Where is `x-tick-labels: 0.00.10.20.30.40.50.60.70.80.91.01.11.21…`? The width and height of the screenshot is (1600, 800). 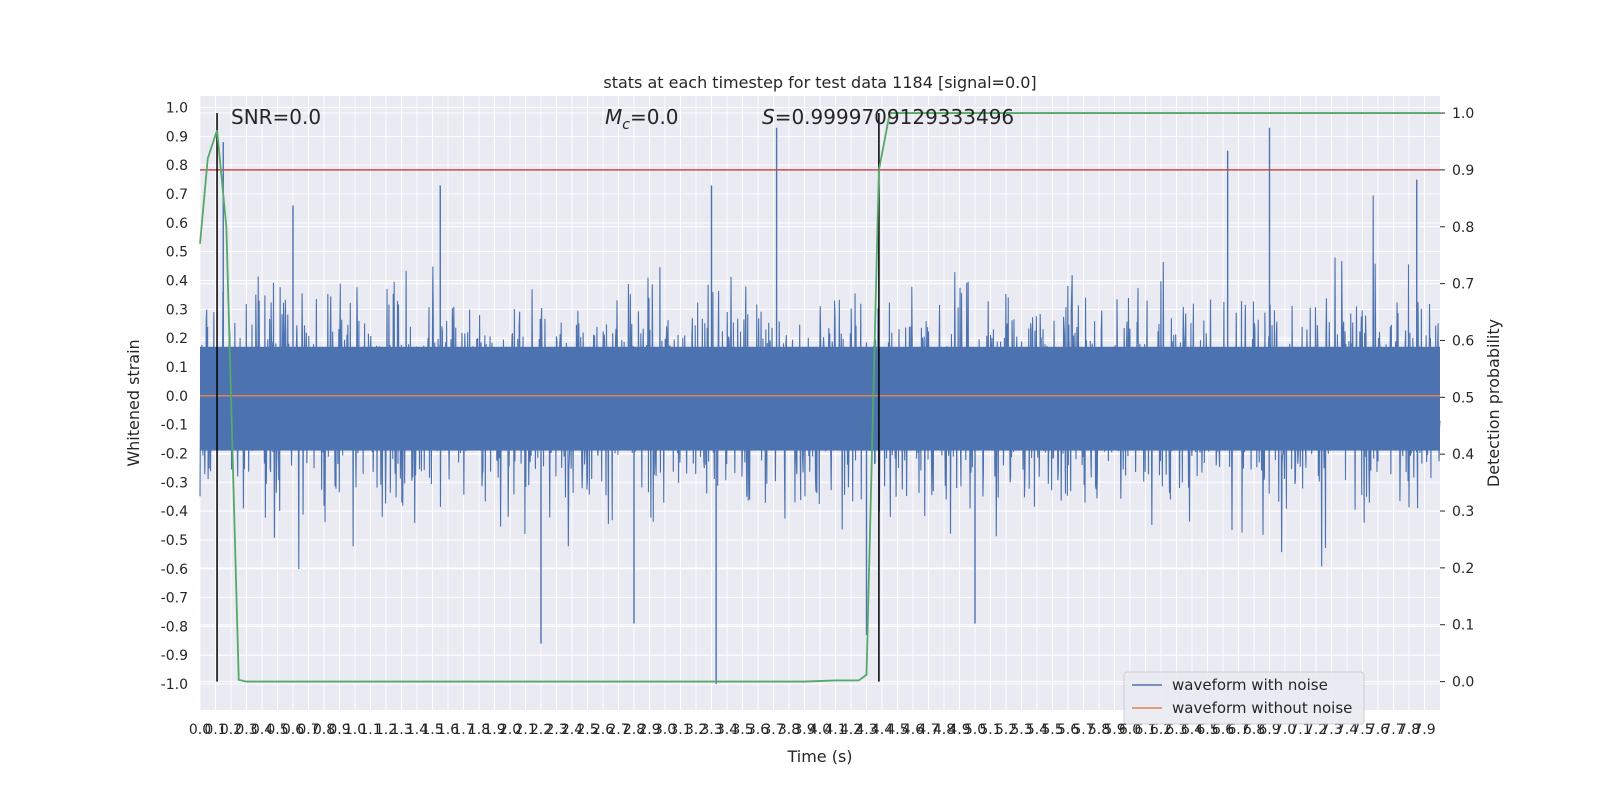
x-tick-labels: 0.00.10.20.30.40.50.60.70.80.91.01.11.21… is located at coordinates (812, 730).